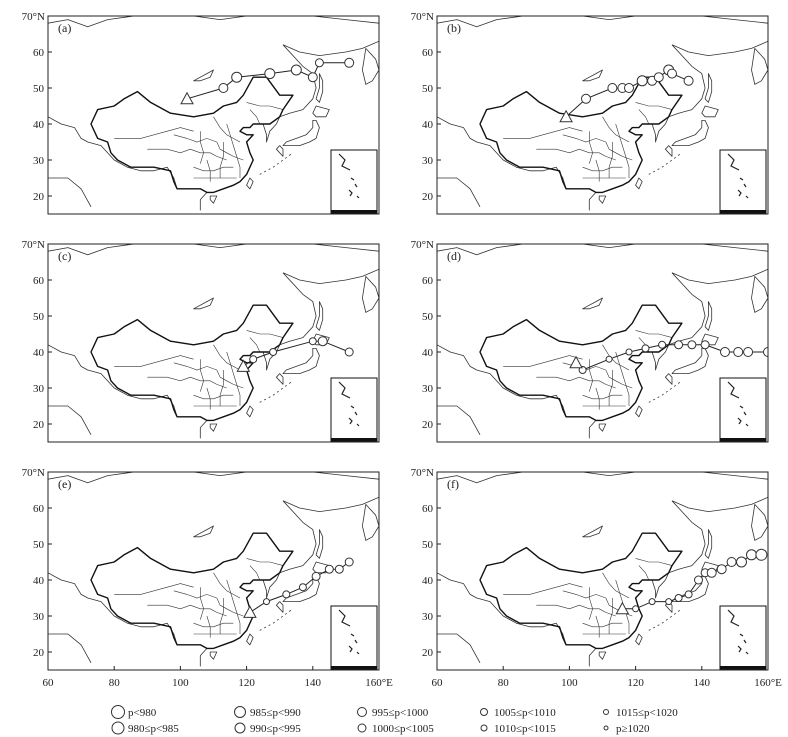 Image resolution: width=788 pixels, height=737 pixels. What do you see at coordinates (504, 683) in the screenshot?
I see `x-tick-label: 80` at bounding box center [504, 683].